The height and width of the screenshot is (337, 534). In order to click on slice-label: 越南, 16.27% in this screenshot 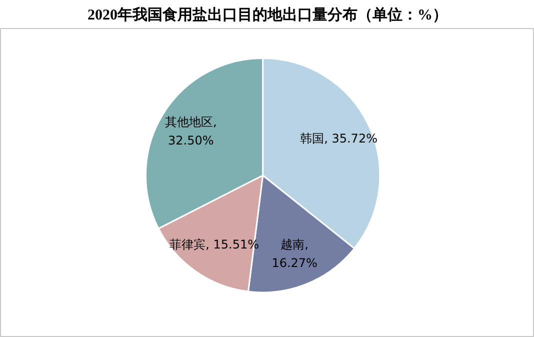, I will do `click(295, 254)`.